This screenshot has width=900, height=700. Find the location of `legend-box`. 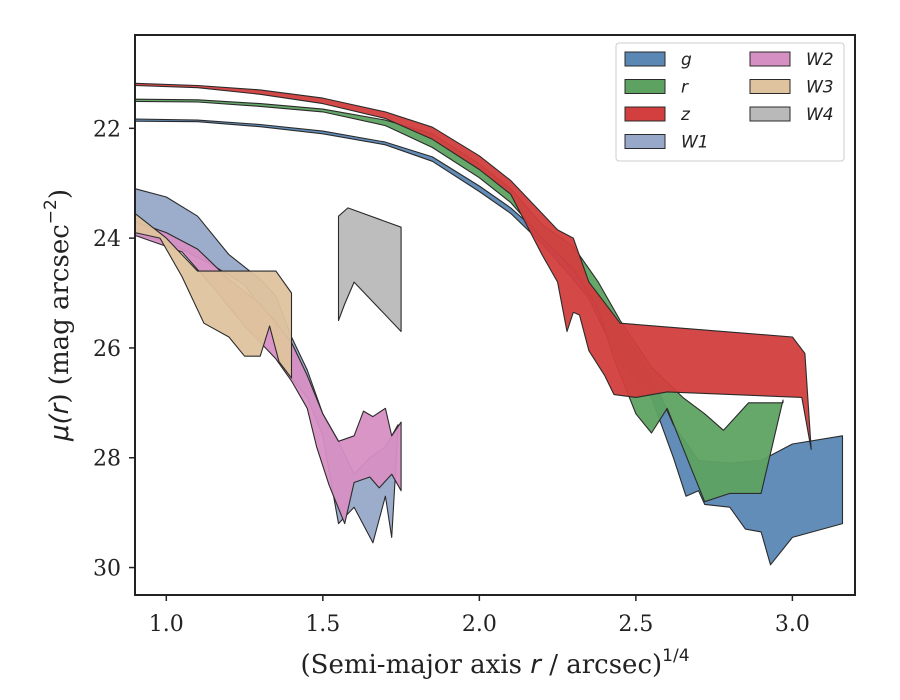

legend-box is located at coordinates (730, 102).